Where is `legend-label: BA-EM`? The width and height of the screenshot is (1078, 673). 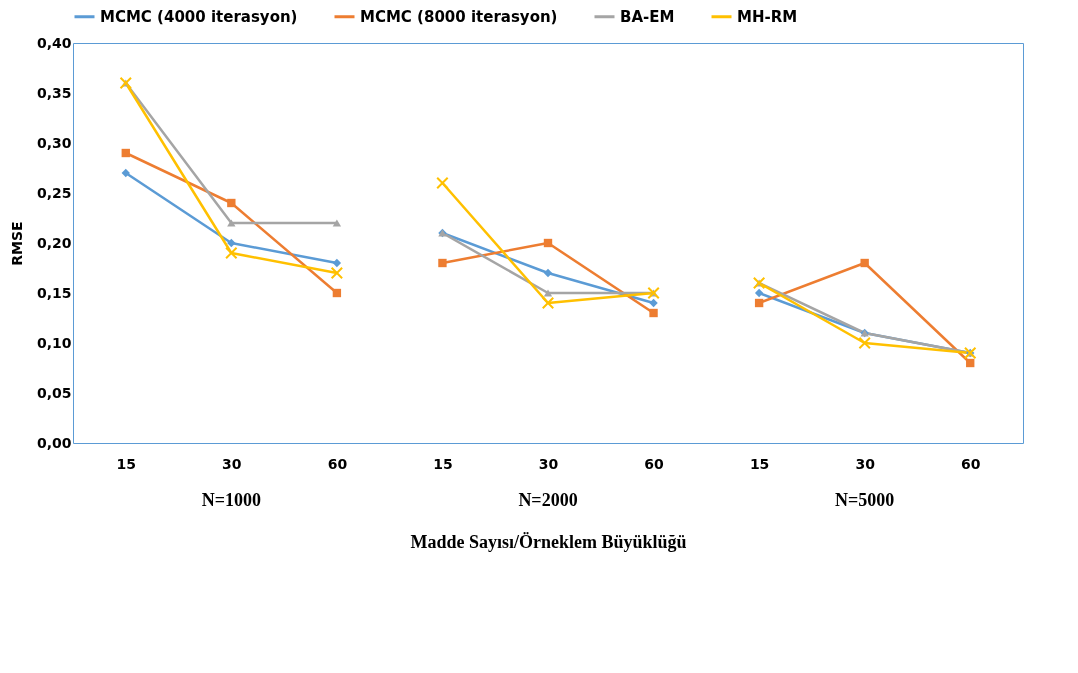 legend-label: BA-EM is located at coordinates (647, 16).